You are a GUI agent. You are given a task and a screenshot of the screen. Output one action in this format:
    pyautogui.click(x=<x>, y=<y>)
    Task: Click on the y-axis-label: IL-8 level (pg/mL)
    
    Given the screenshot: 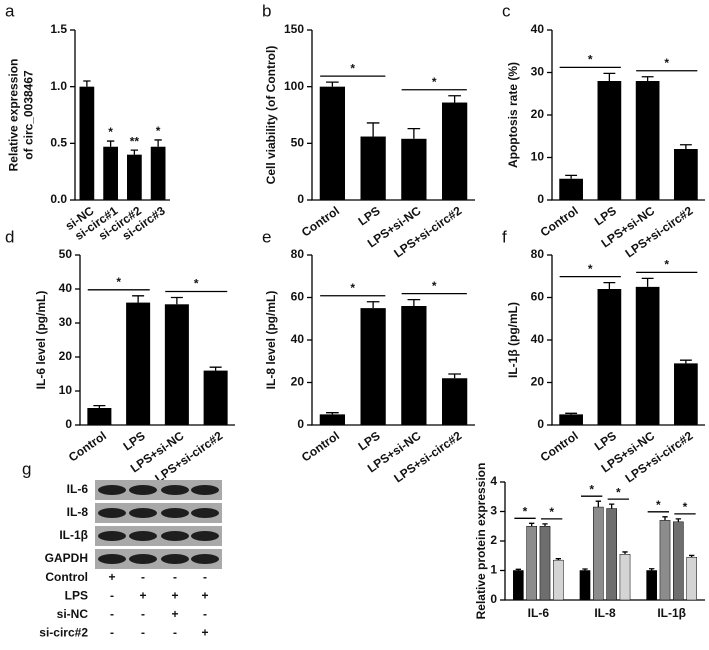 What is the action you would take?
    pyautogui.click(x=271, y=340)
    